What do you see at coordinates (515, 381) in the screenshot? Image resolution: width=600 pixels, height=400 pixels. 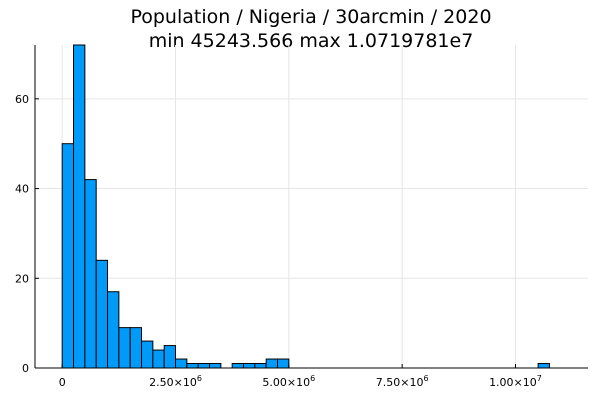 I see `x-tick-label-4: 1.00×10⁷` at bounding box center [515, 381].